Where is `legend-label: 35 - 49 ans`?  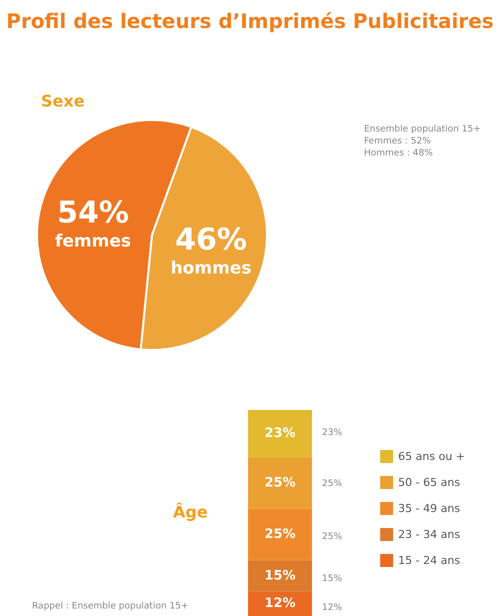 legend-label: 35 - 49 ans is located at coordinates (429, 508).